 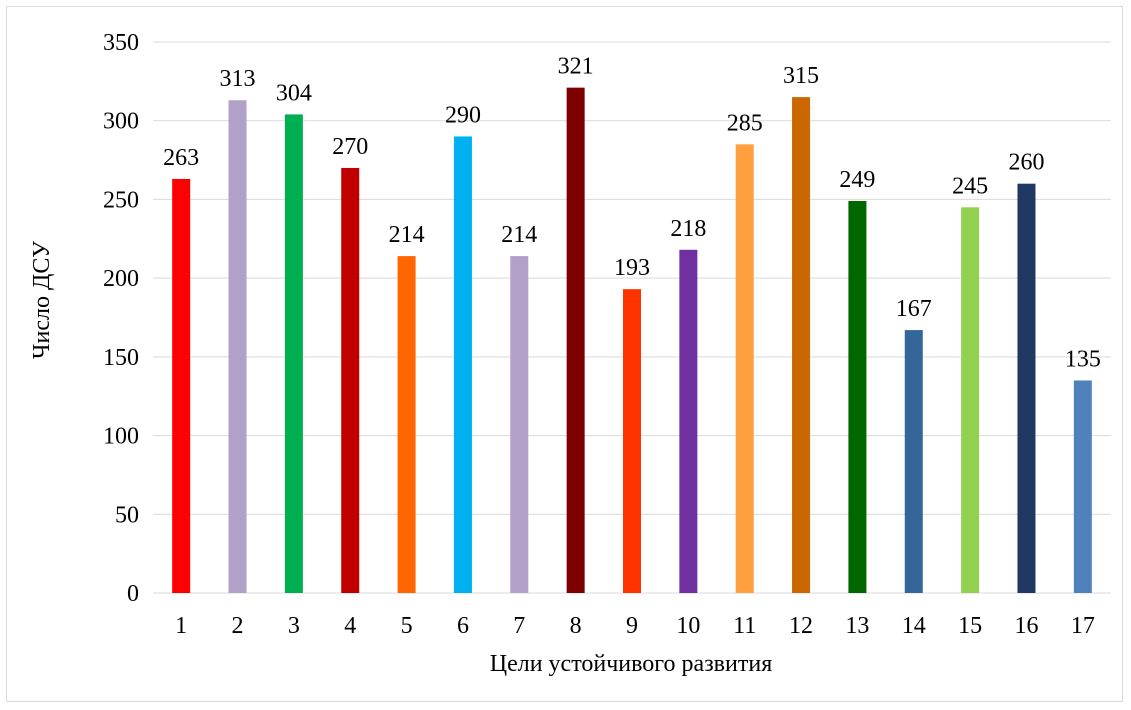 What do you see at coordinates (121, 122) in the screenshot?
I see `y-tick-label: 300` at bounding box center [121, 122].